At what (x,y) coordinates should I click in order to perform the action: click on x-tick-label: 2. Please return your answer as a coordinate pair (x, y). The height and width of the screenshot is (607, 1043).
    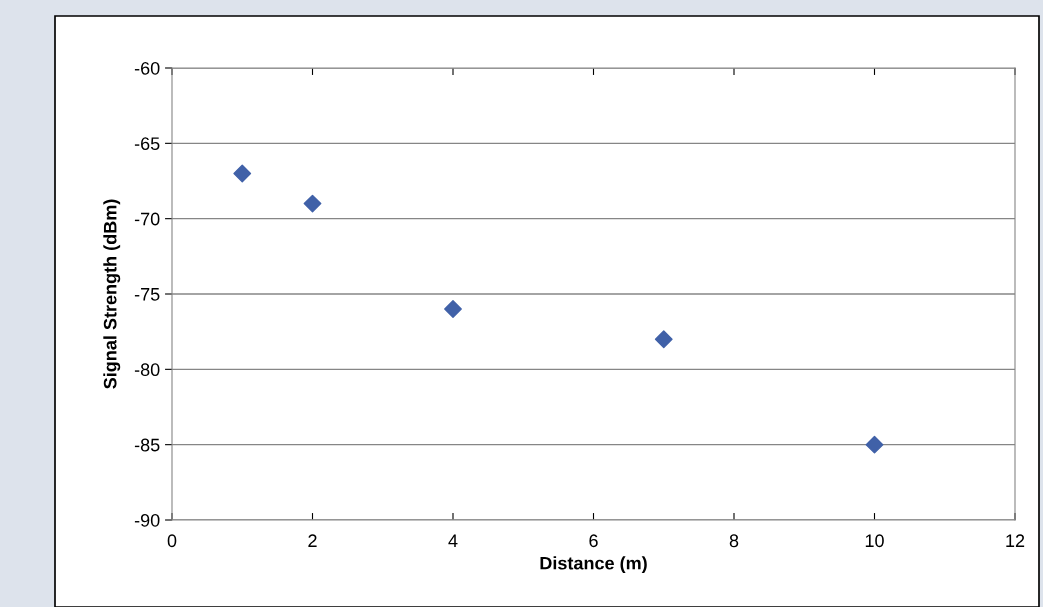
    Looking at the image, I should click on (312, 540).